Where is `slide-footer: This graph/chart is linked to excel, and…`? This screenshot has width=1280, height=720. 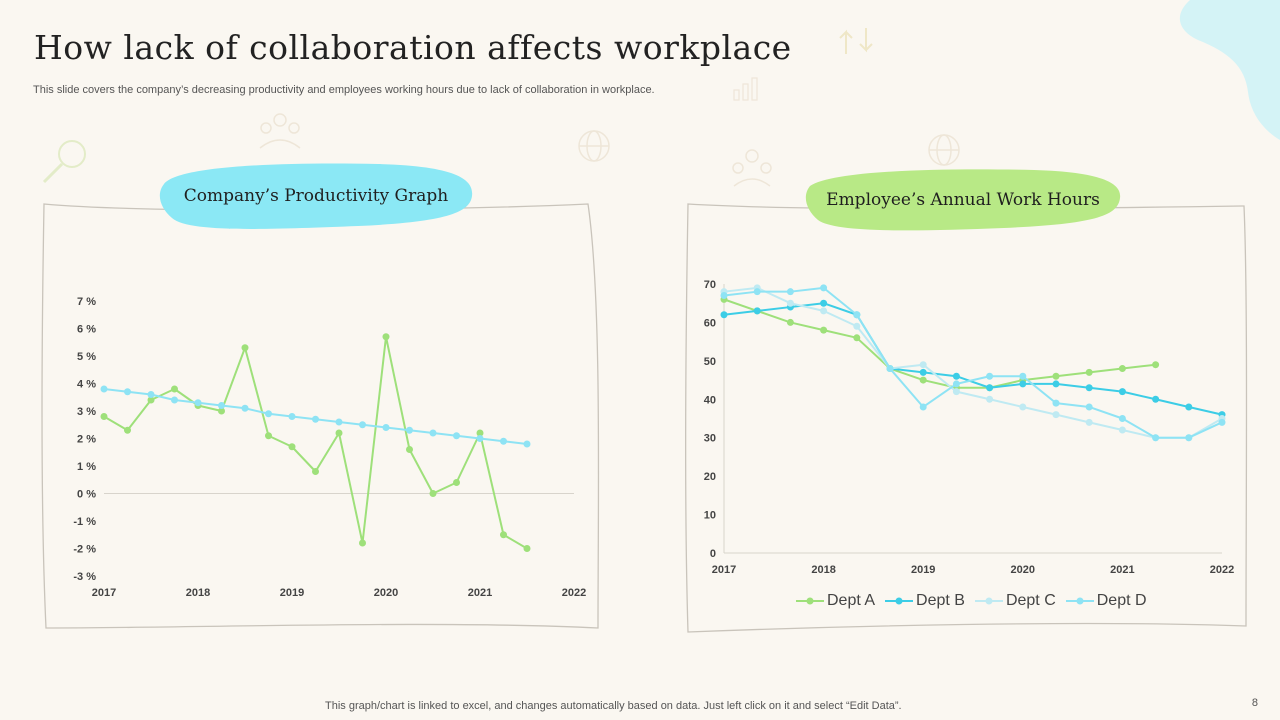
slide-footer: This graph/chart is linked to excel, and… is located at coordinates (613, 706).